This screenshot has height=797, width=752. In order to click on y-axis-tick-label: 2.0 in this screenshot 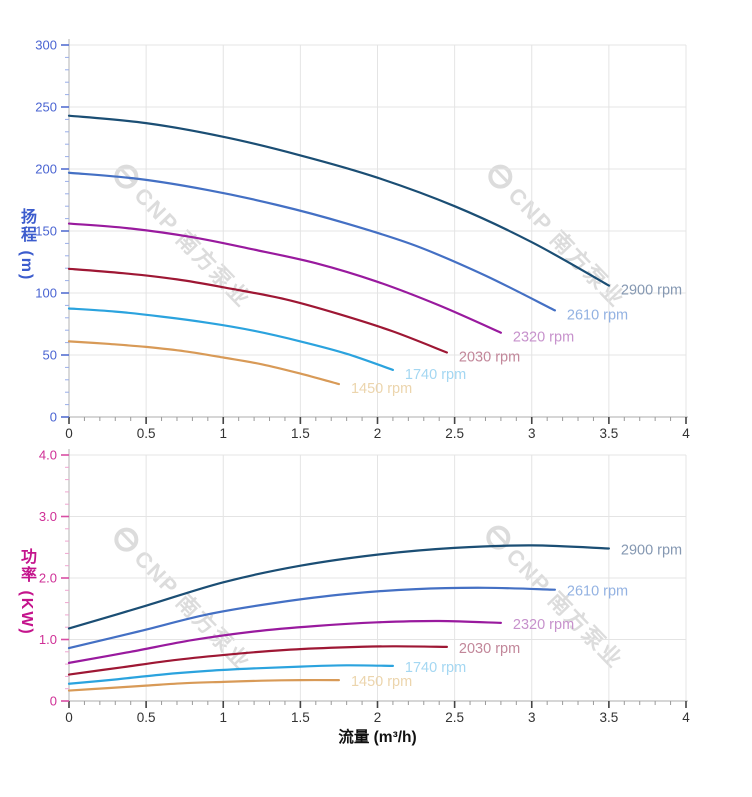, I will do `click(48, 578)`.